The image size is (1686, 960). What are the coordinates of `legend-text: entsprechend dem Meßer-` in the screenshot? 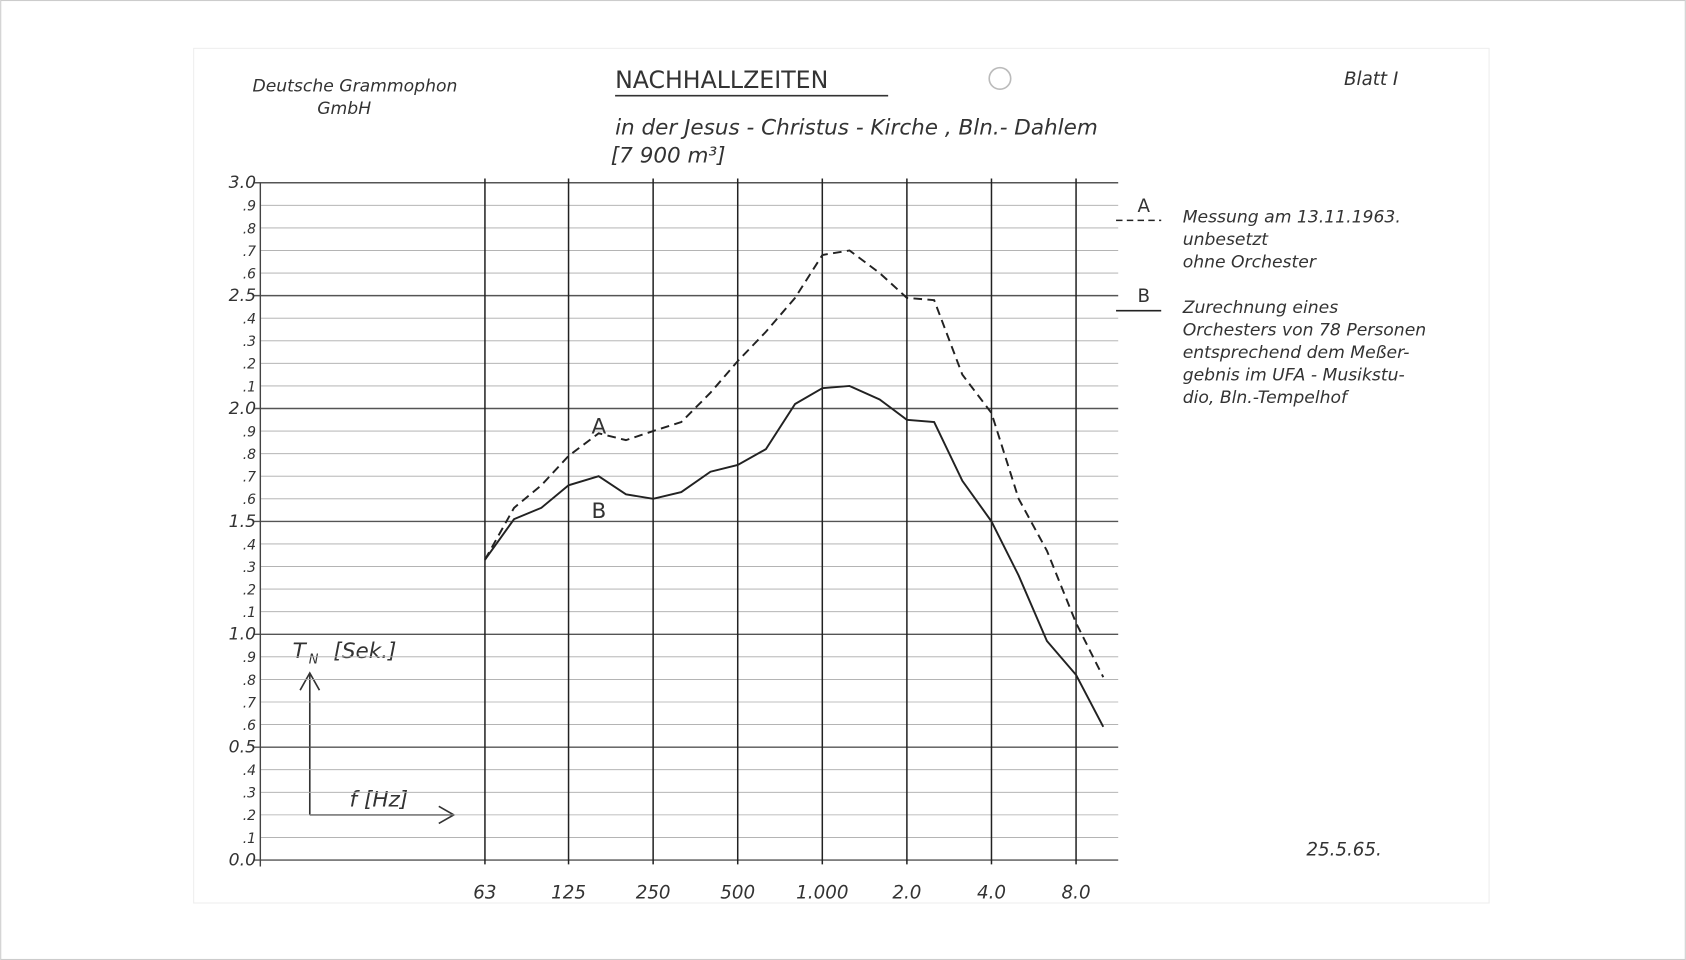 It's located at (1296, 353).